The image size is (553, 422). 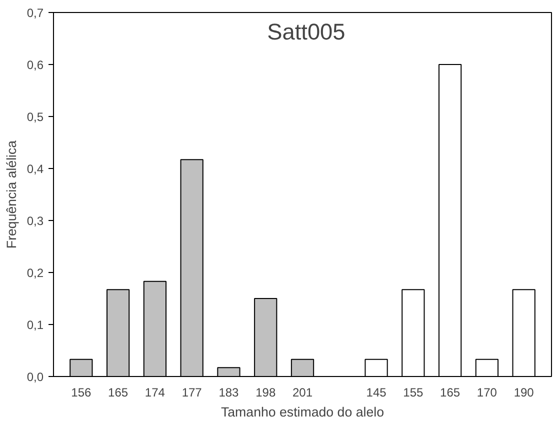 What do you see at coordinates (487, 393) in the screenshot?
I see `x-tick-label: 170` at bounding box center [487, 393].